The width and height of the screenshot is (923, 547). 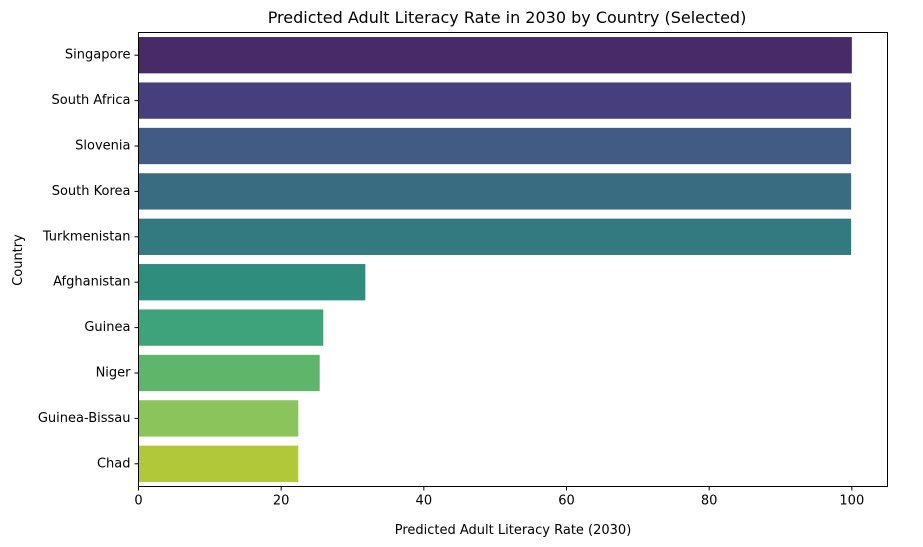 What do you see at coordinates (495, 100) in the screenshot?
I see `bar-south-africa` at bounding box center [495, 100].